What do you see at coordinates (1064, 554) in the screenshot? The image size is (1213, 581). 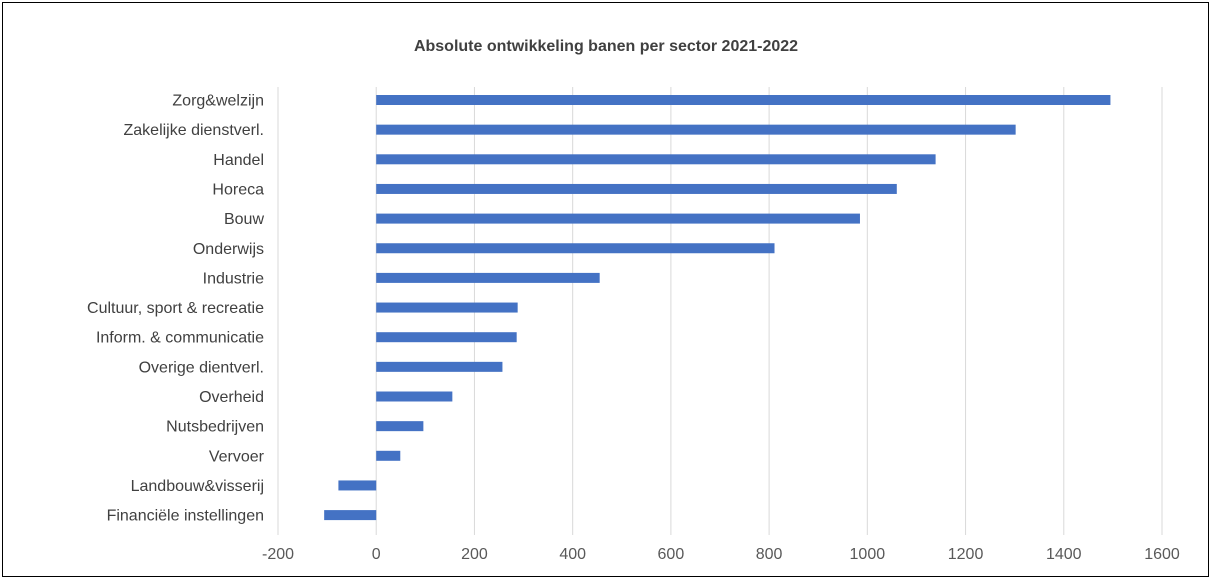 I see `x-tick-label: 1400` at bounding box center [1064, 554].